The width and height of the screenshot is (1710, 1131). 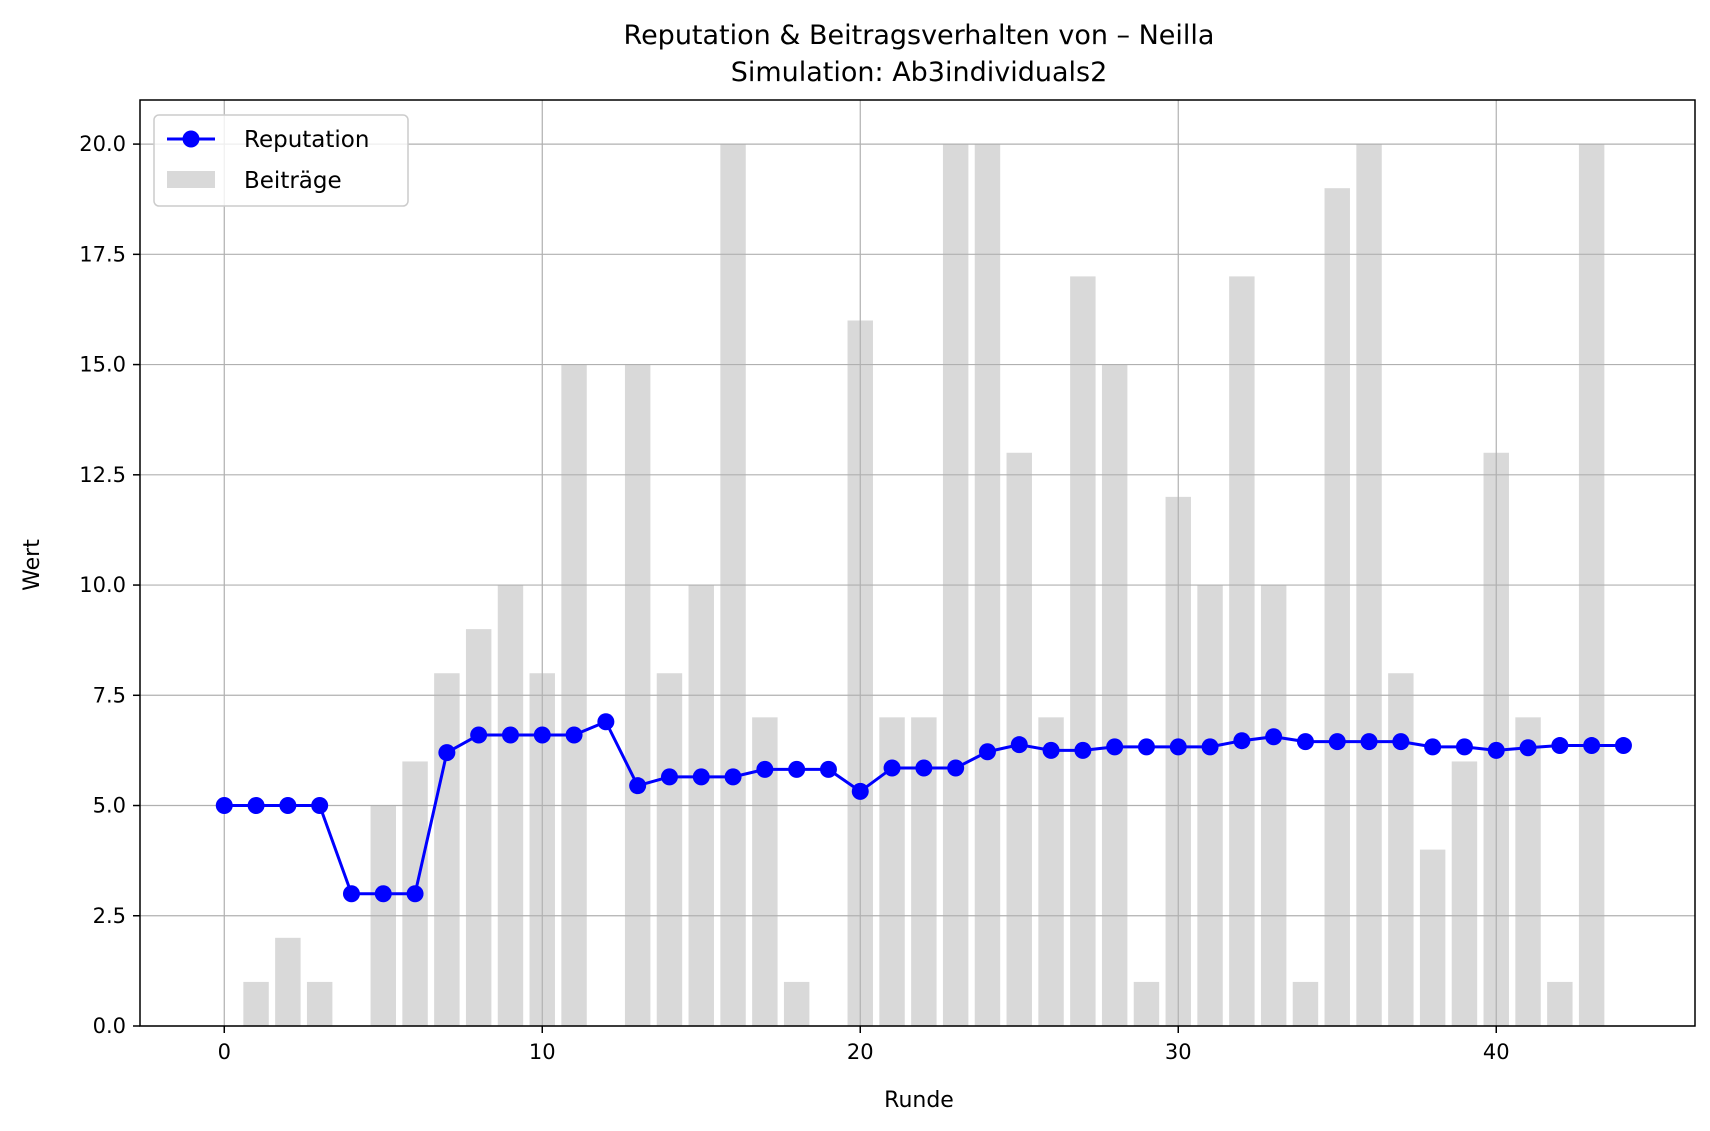 I want to click on legend: Reputation Beiträge, so click(x=281, y=160).